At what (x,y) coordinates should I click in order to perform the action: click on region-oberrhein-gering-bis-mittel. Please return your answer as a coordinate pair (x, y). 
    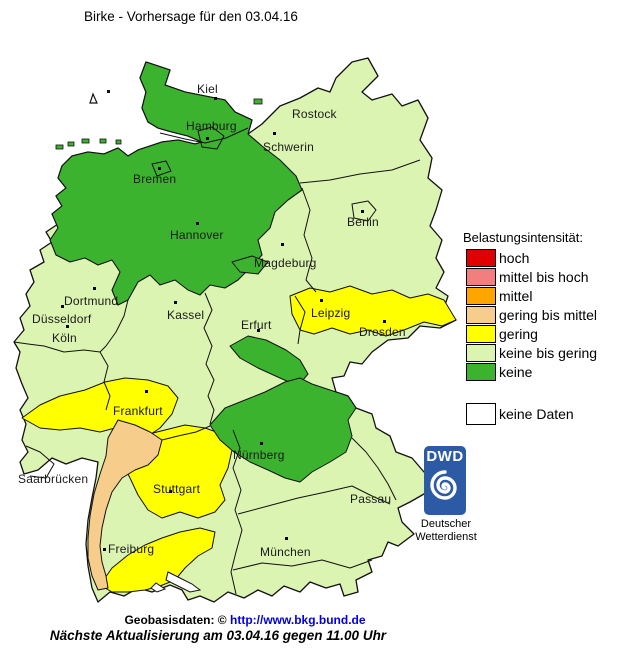
    Looking at the image, I should click on (125, 505).